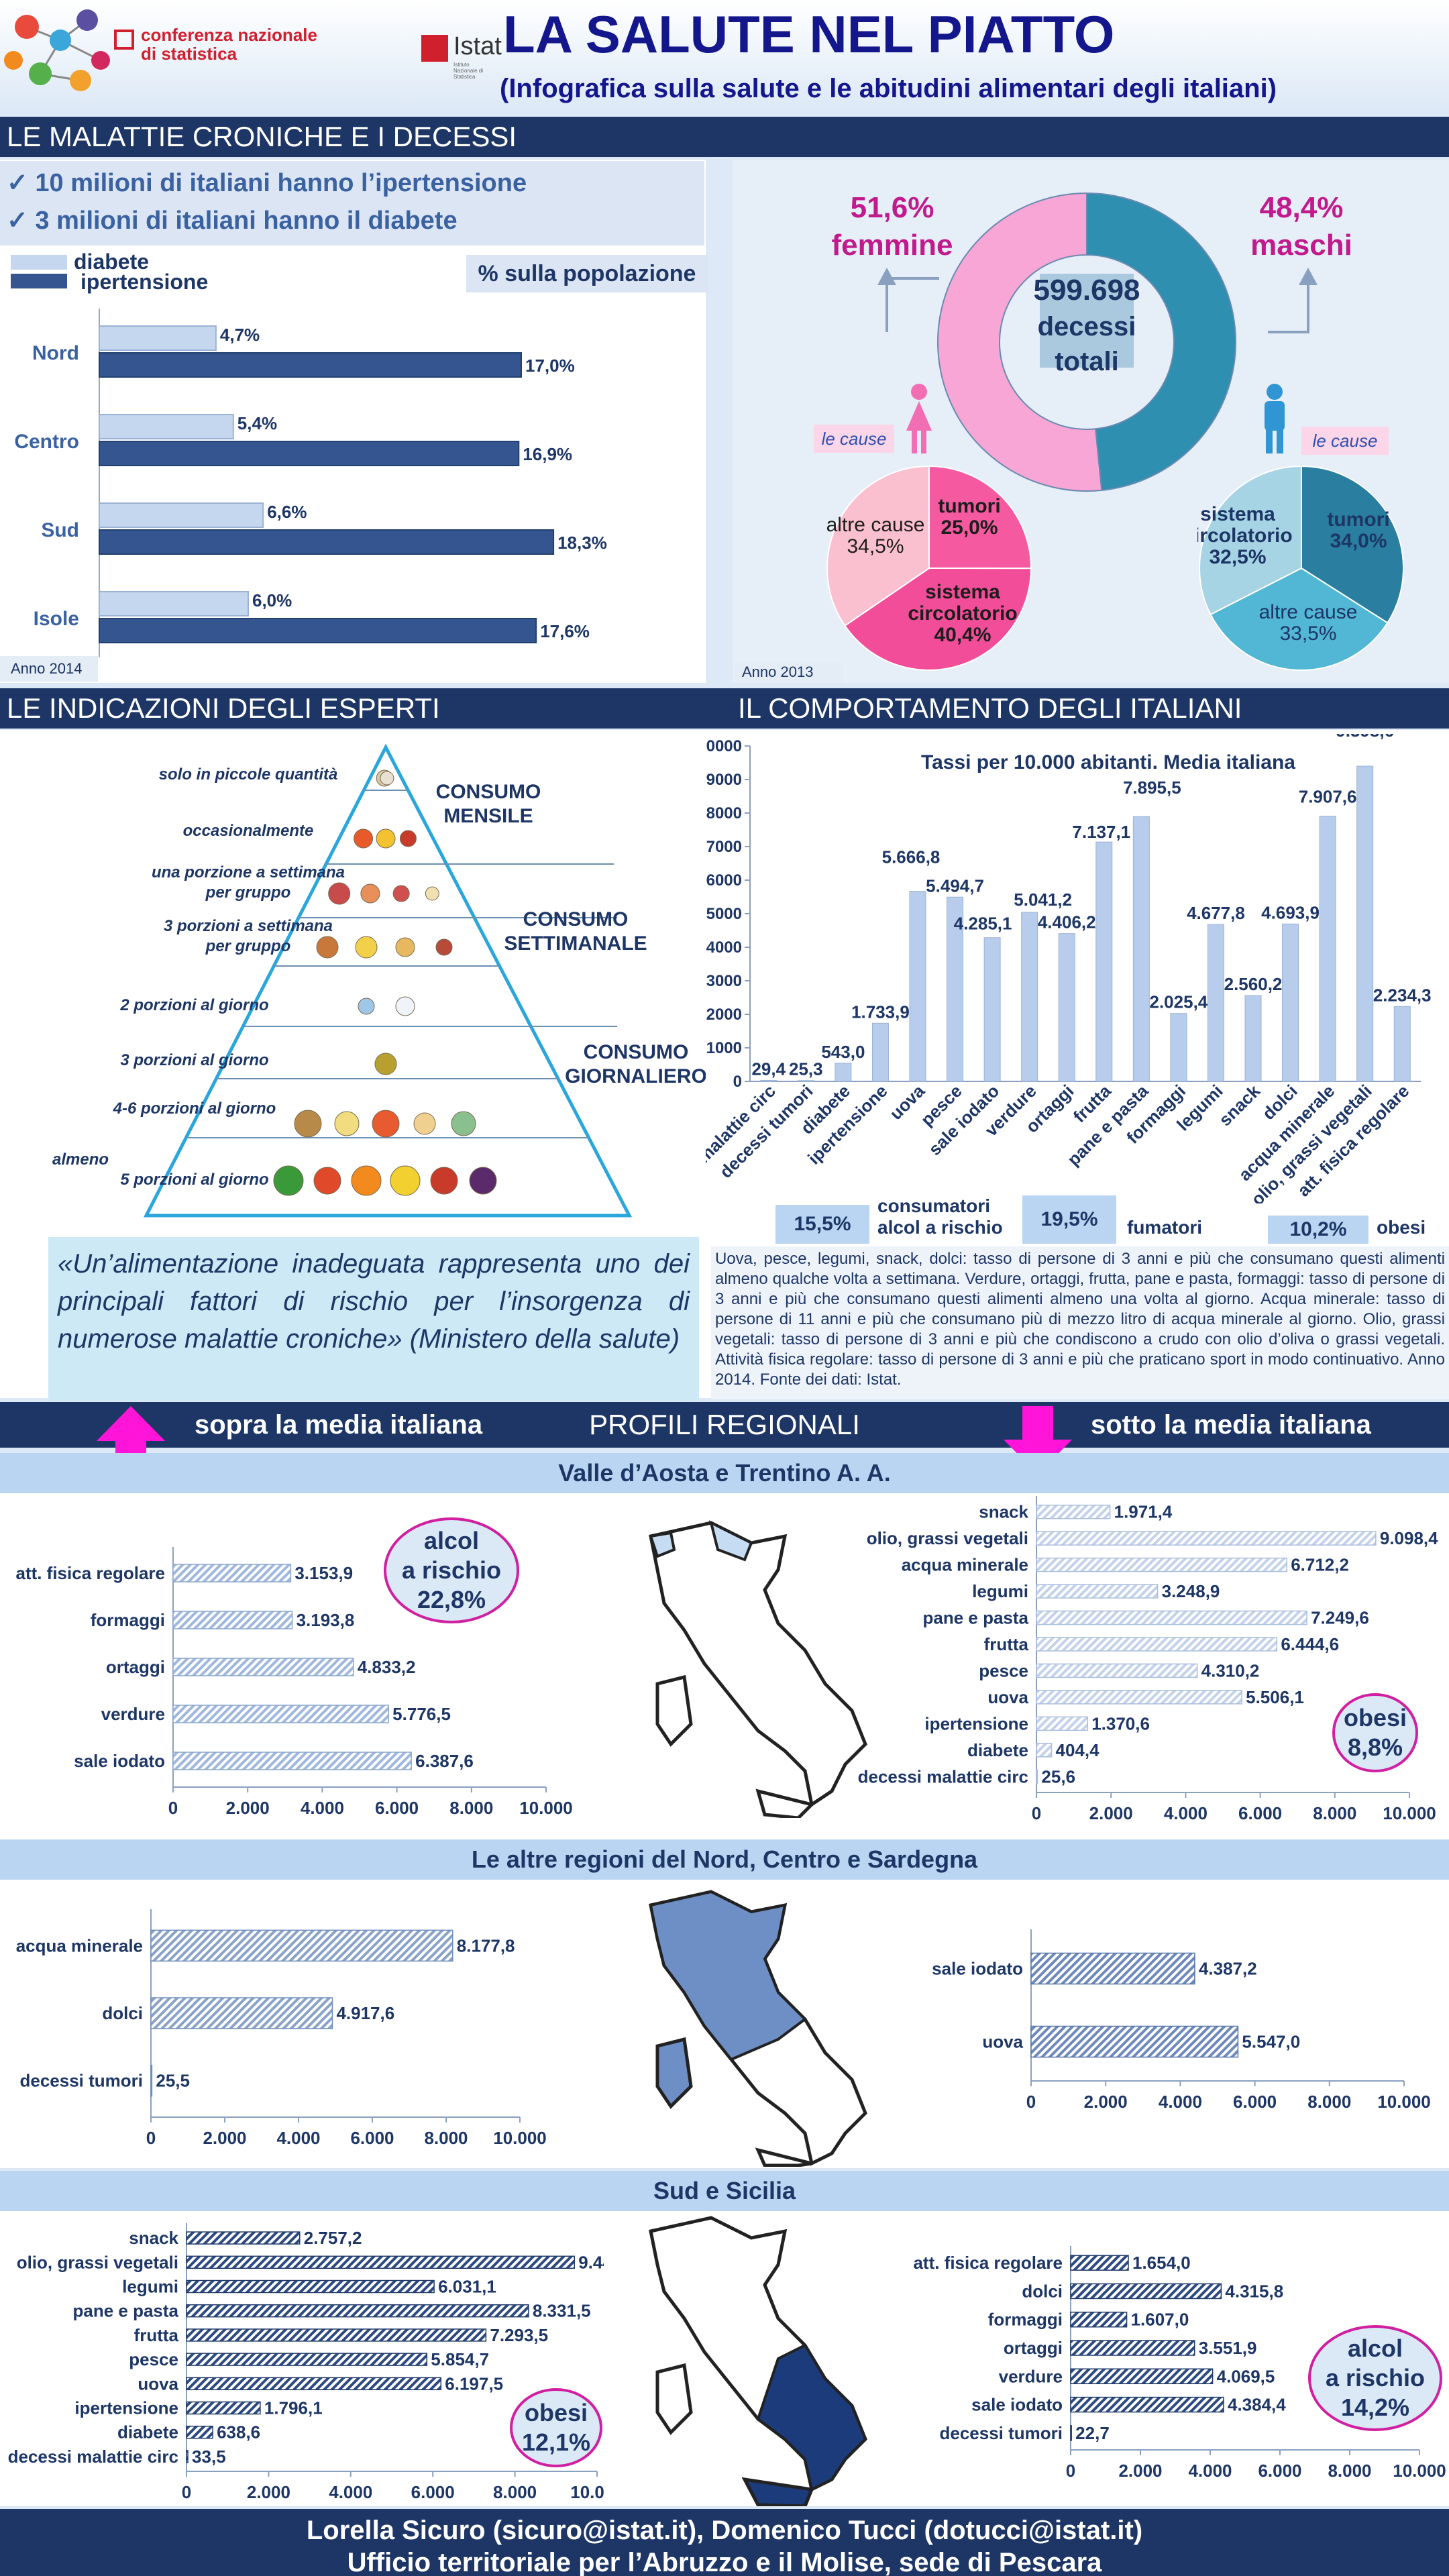  What do you see at coordinates (1275, 1697) in the screenshot?
I see `data-label: 5.506,1` at bounding box center [1275, 1697].